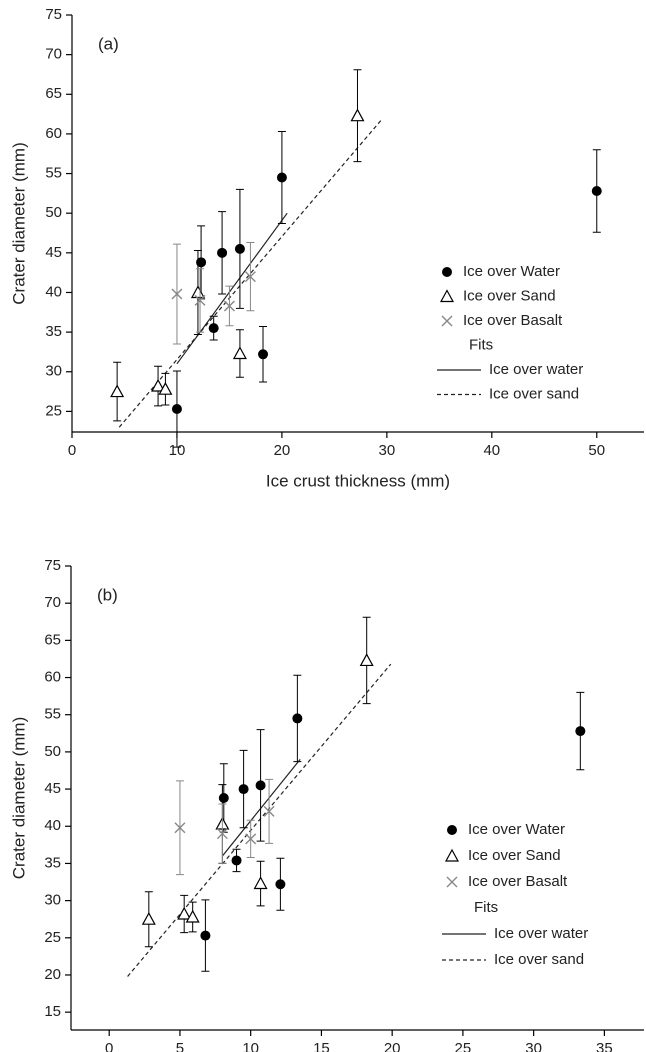  Describe the element at coordinates (107, 594) in the screenshot. I see `panel-label: (b)` at that location.